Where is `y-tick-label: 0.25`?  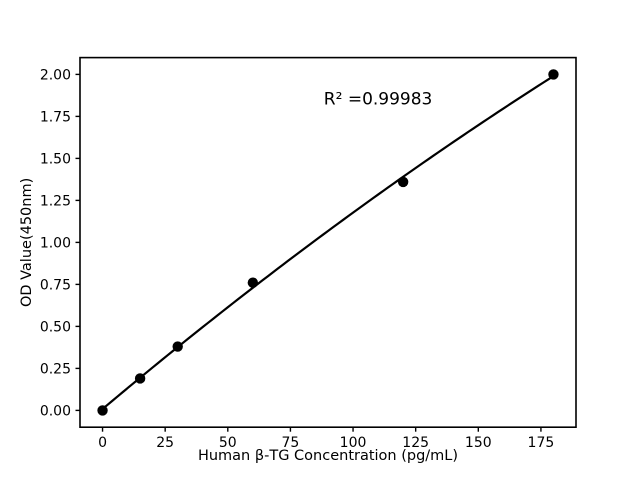 y-tick-label: 0.25 is located at coordinates (55, 369).